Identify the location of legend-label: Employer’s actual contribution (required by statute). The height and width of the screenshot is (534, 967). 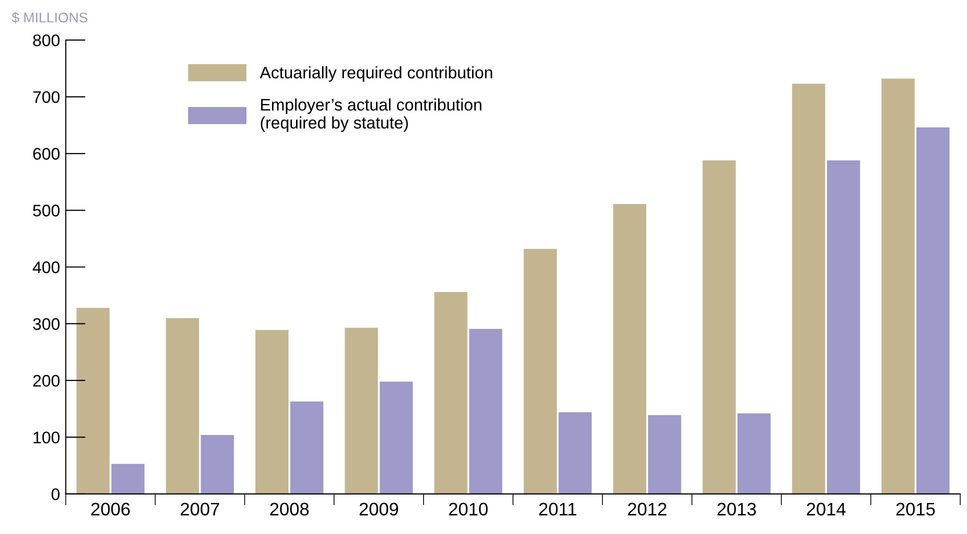
(371, 115).